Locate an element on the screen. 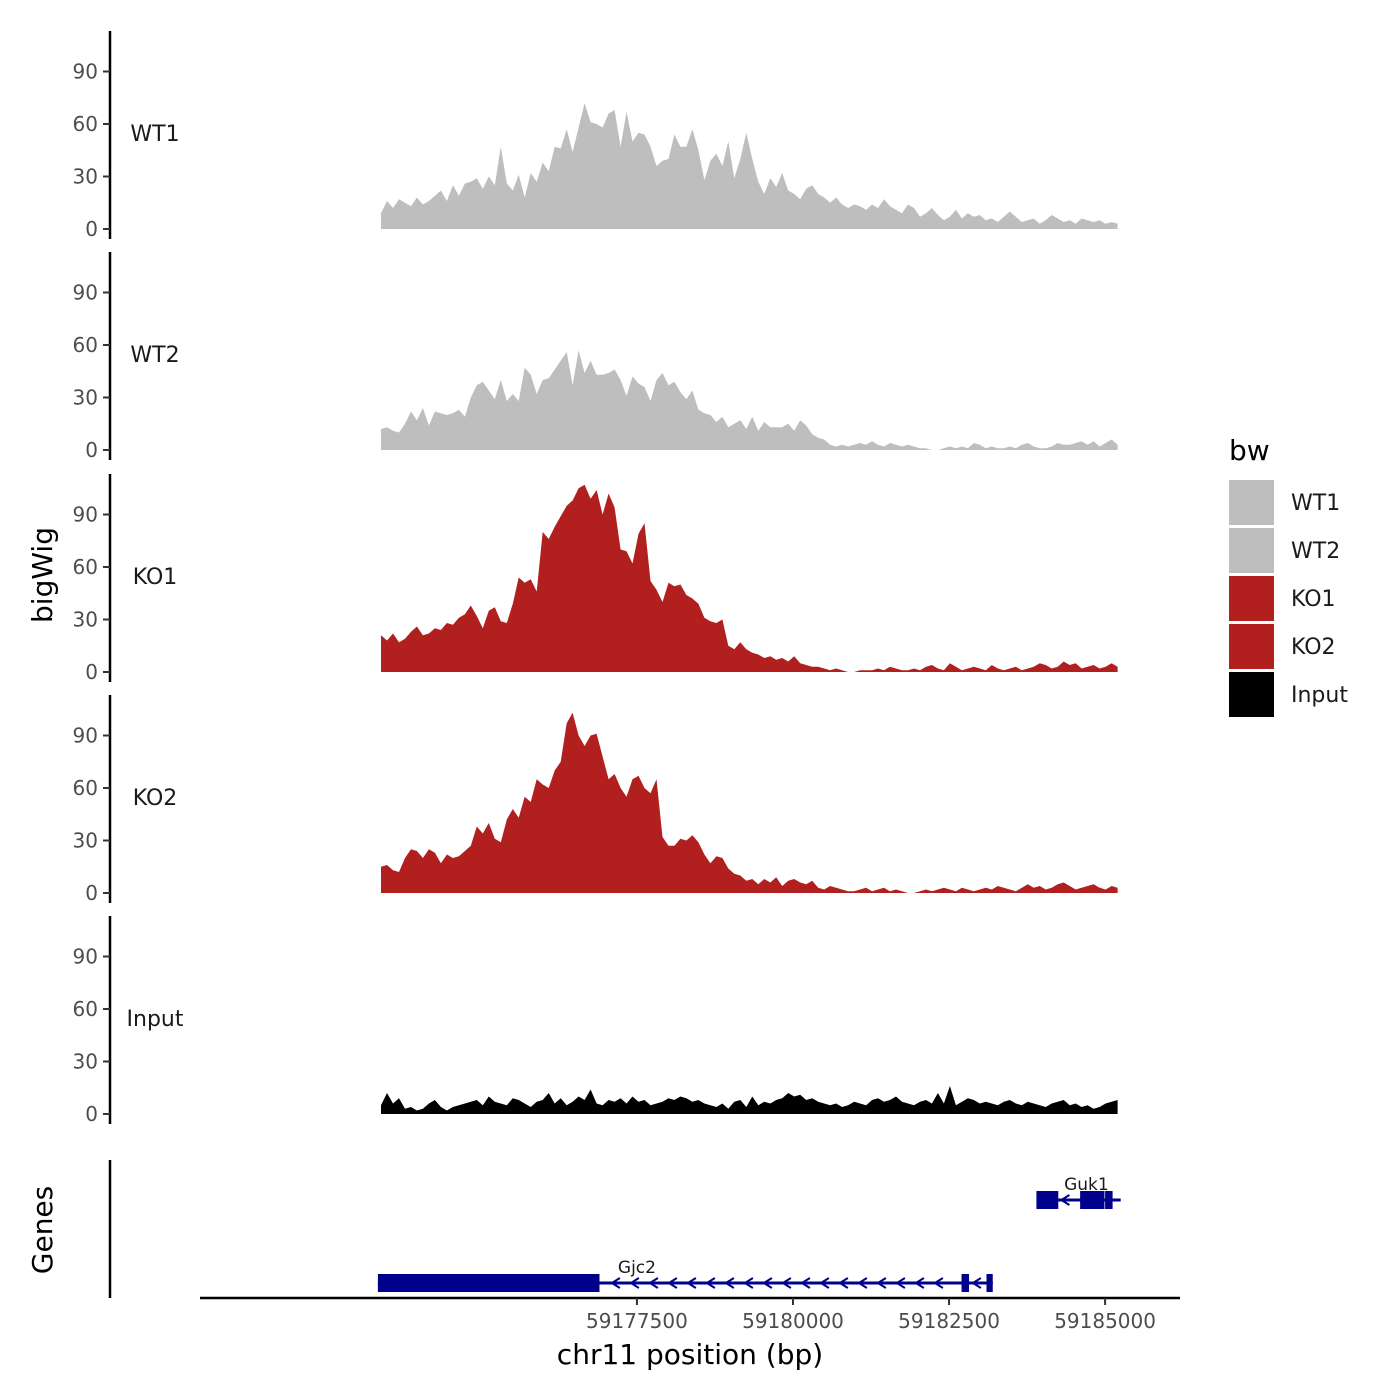 This screenshot has height=1400, width=1400. x-tick-label: 59177500 is located at coordinates (637, 1321).